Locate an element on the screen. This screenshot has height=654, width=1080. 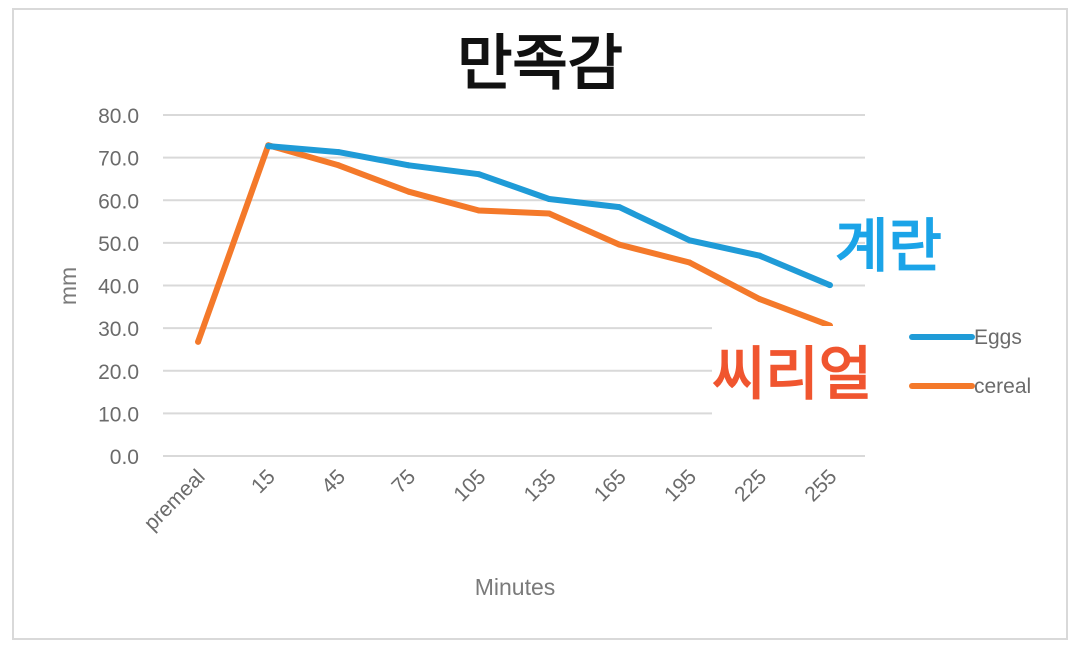
x-tick-label: 105 is located at coordinates (469, 485).